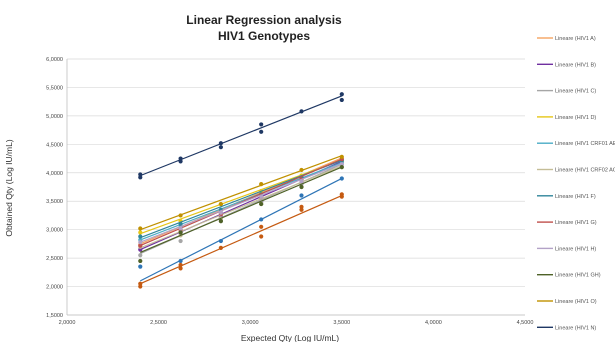  What do you see at coordinates (575, 65) in the screenshot?
I see `legend-label: Lineare (HIV1 B)` at bounding box center [575, 65].